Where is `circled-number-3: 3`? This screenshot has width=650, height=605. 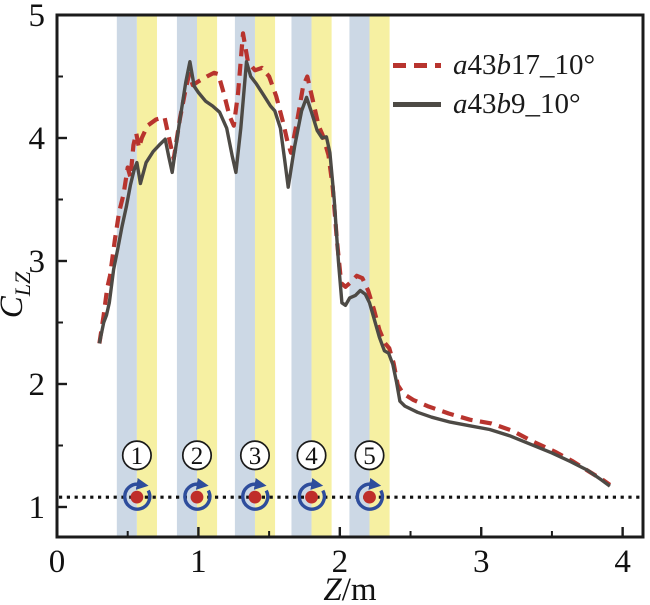 circled-number-3: 3 is located at coordinates (255, 456).